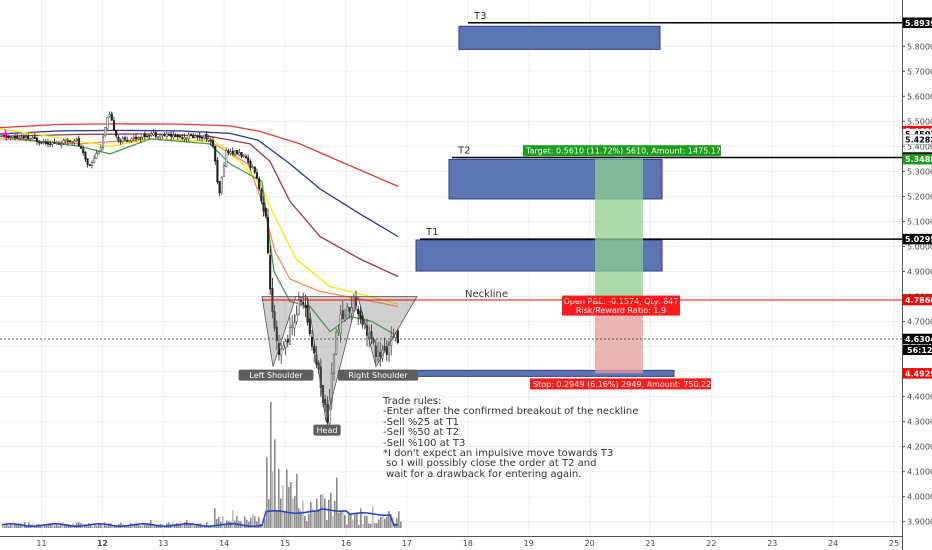  I want to click on time-axis: 11 12 13 14 15 16 17 18 19 20 21 22 23 24 25, so click(451, 542).